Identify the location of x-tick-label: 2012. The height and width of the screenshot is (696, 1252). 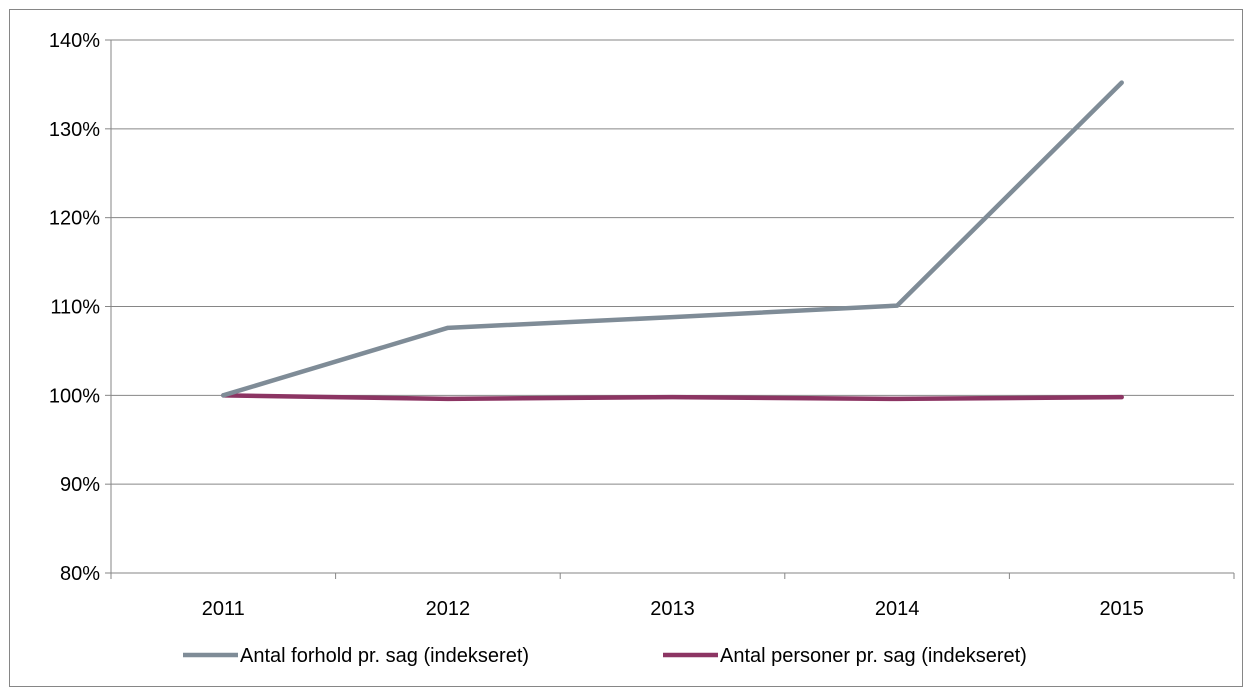
(448, 609).